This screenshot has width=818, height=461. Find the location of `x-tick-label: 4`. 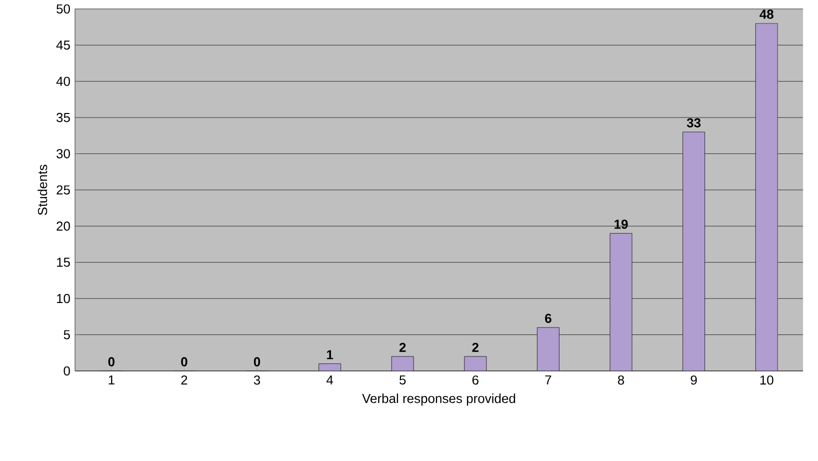

x-tick-label: 4 is located at coordinates (330, 379).